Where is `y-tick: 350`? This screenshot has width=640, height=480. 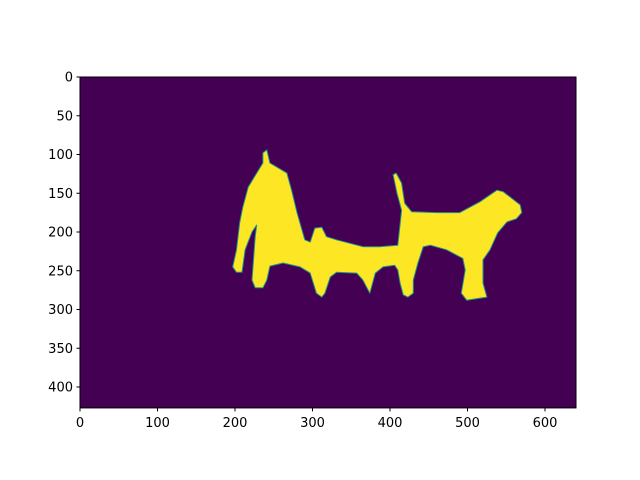 y-tick: 350 is located at coordinates (64, 349).